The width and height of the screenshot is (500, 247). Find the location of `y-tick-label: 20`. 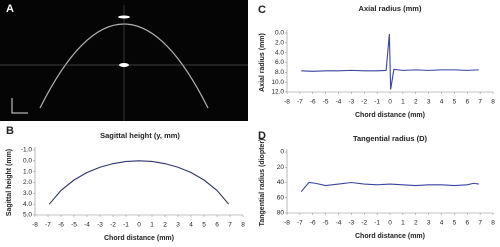

y-tick-label: 20 is located at coordinates (281, 167).